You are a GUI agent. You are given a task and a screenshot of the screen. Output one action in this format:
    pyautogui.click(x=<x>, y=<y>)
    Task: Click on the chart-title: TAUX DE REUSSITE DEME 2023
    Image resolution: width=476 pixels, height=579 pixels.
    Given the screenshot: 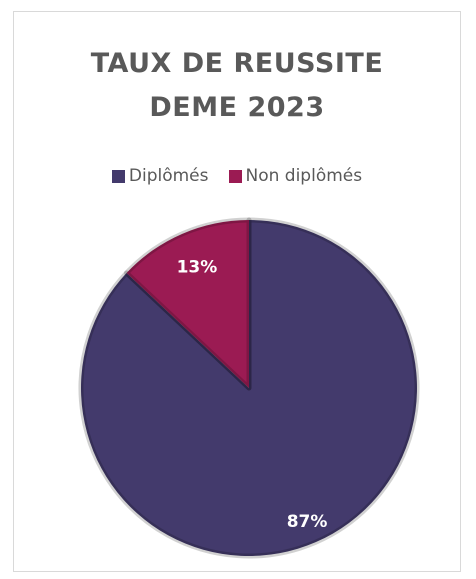 What is the action you would take?
    pyautogui.click(x=237, y=85)
    